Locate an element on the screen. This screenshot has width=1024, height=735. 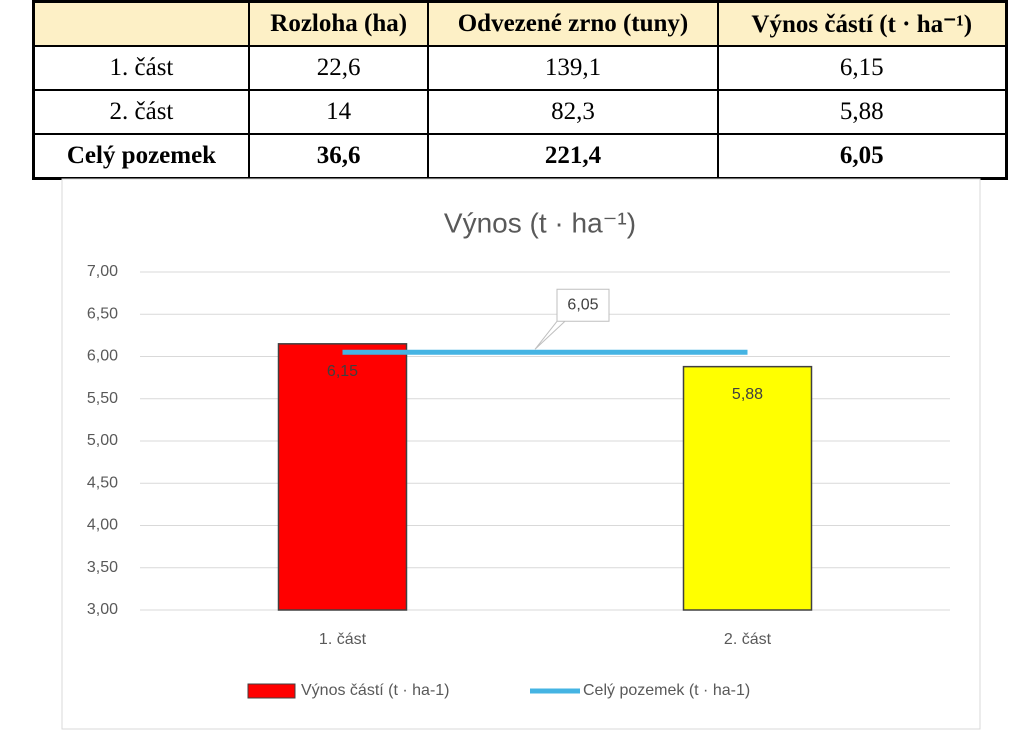
table-row: 1. část 22,6 139,1 6,15 is located at coordinates (520, 68).